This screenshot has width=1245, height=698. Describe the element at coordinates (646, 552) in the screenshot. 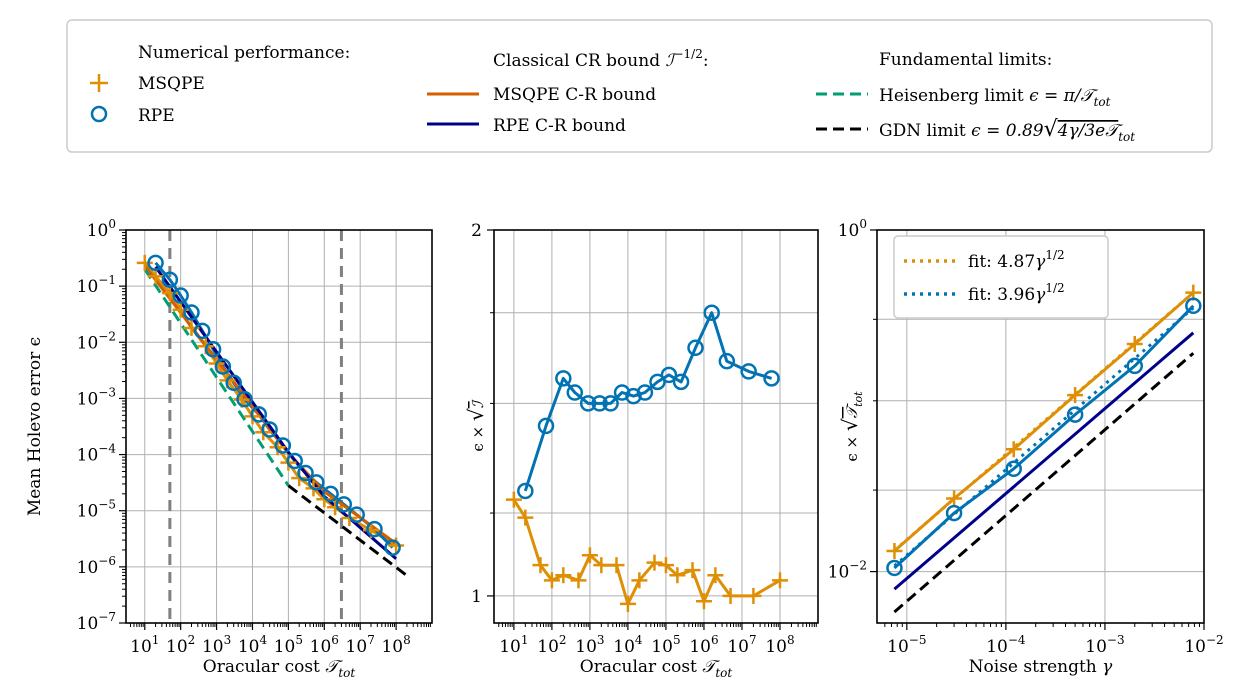

I see `series-msqpe-line` at that location.